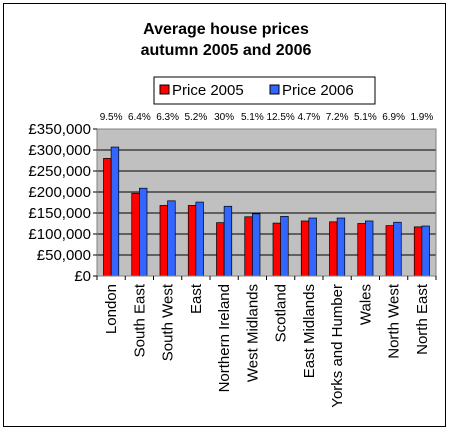 The height and width of the screenshot is (432, 451). I want to click on category-label: Northern Ireland, so click(224, 338).